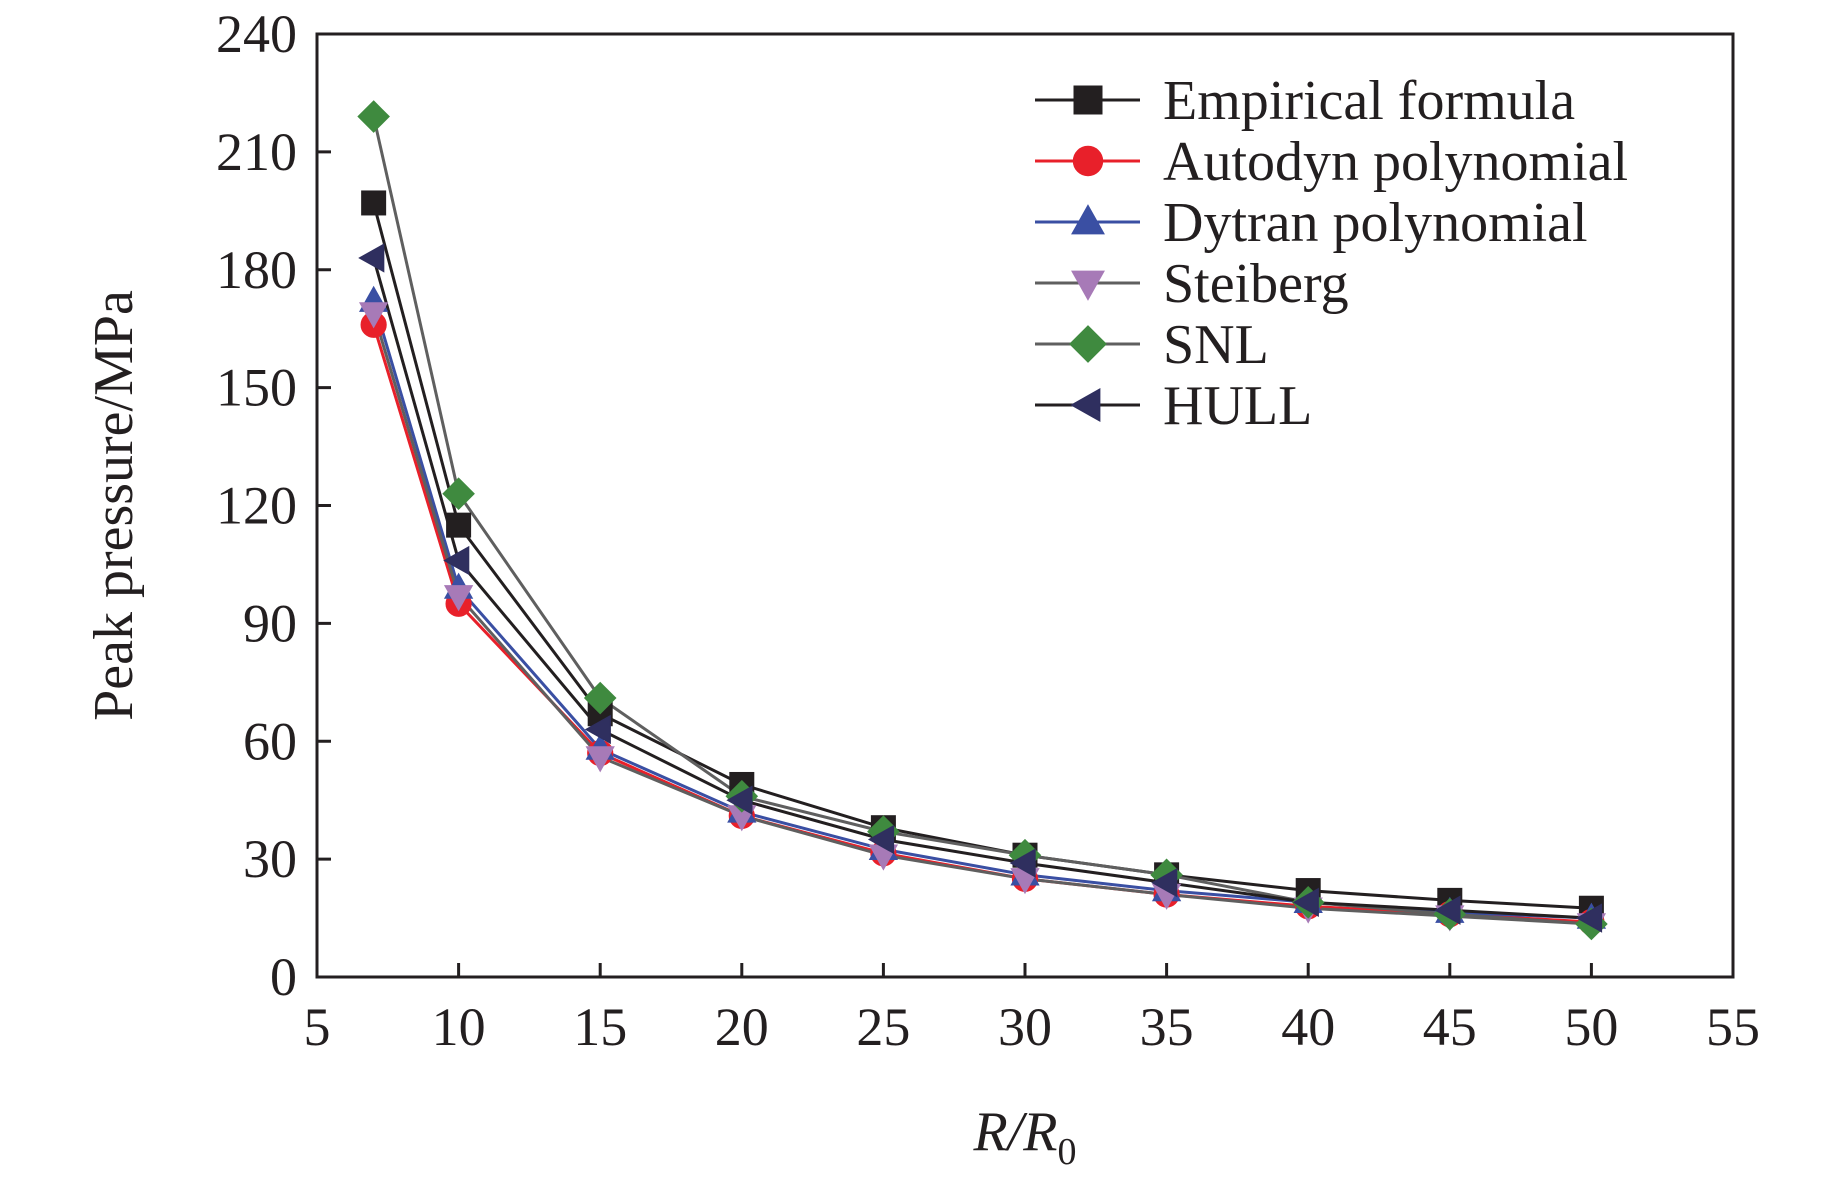 This screenshot has width=1843, height=1187. I want to click on y-tick-label: 120, so click(256, 506).